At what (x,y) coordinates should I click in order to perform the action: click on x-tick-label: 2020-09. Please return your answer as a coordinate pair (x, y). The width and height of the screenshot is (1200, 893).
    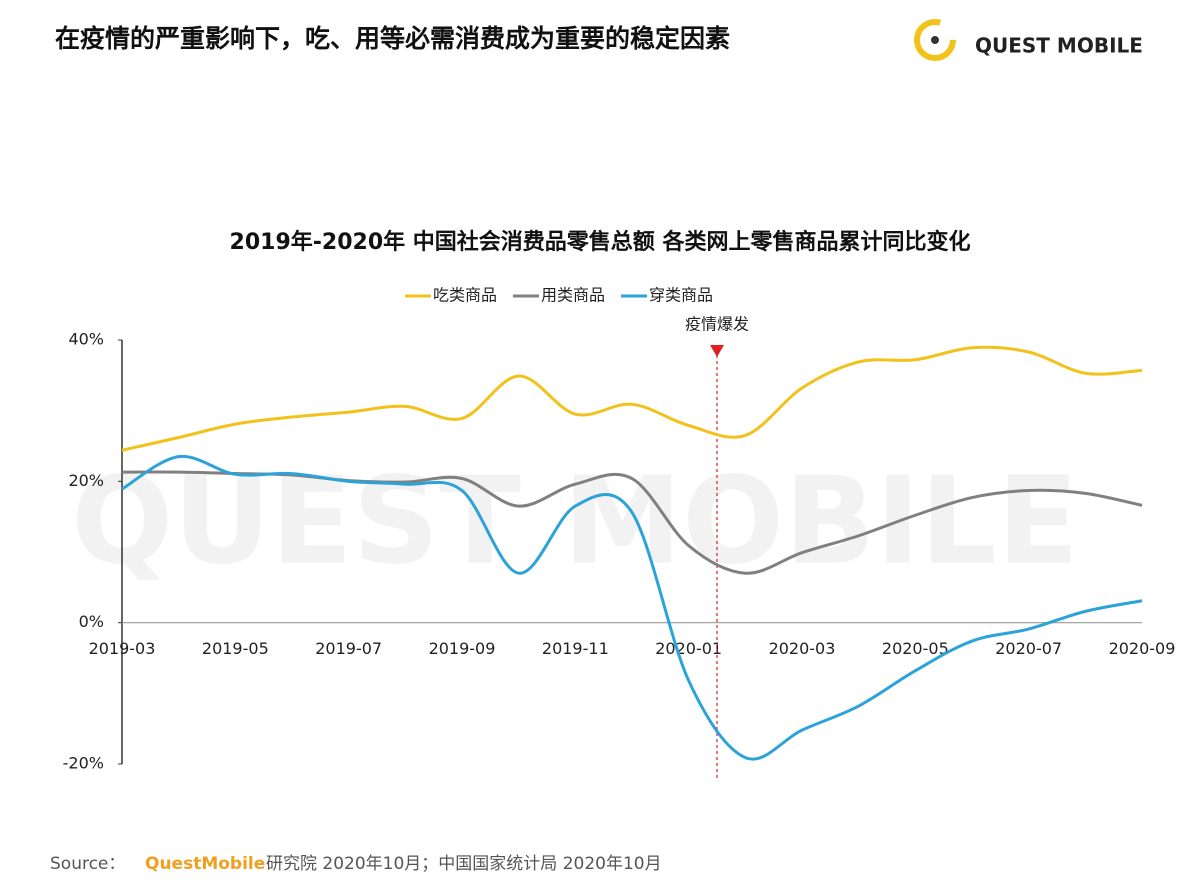
    Looking at the image, I should click on (1142, 648).